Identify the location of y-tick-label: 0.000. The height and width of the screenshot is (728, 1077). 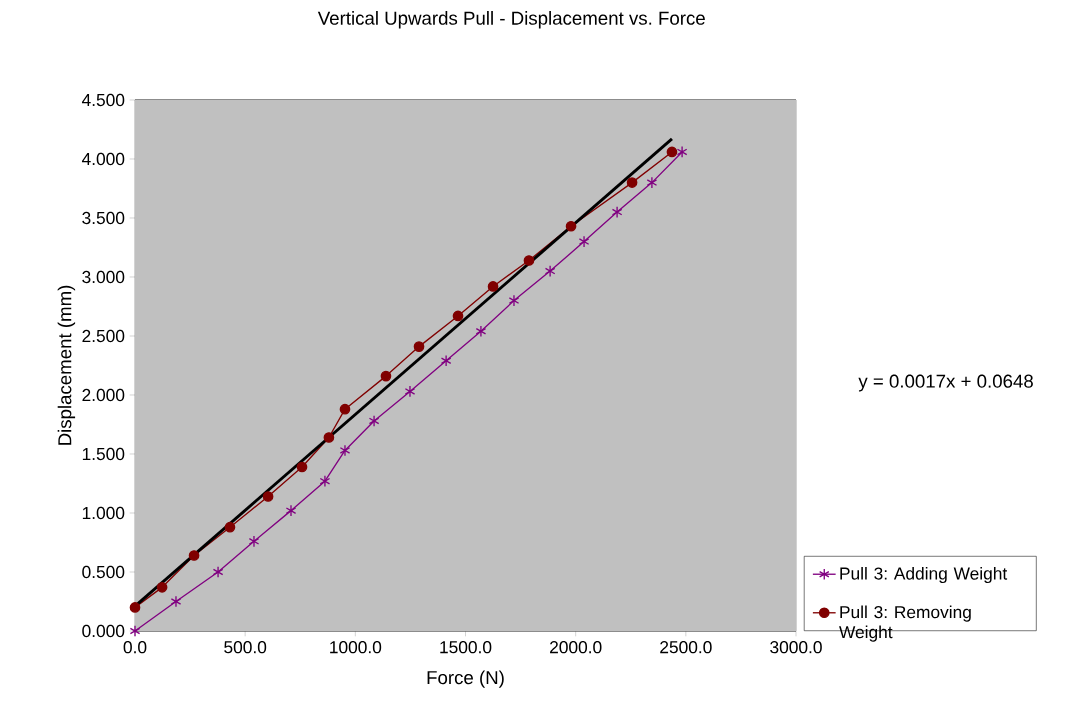
(103, 631).